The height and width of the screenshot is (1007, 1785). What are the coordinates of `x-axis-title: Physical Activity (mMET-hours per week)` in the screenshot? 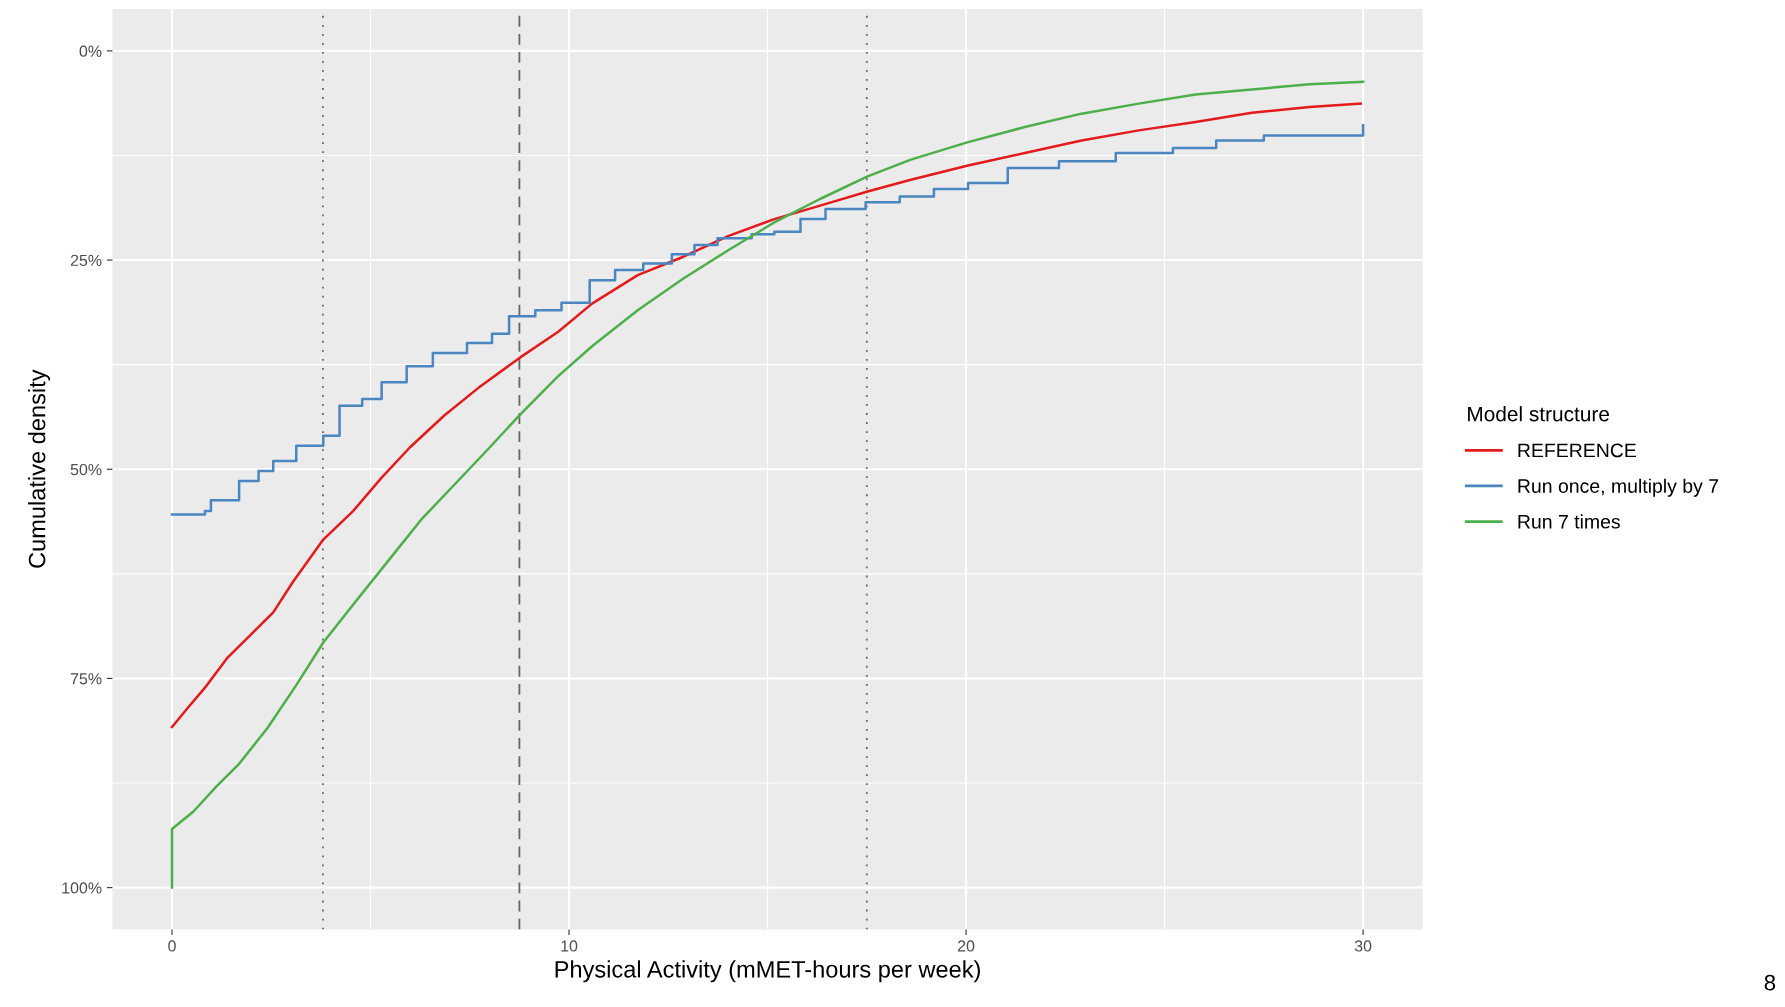 It's located at (767, 971).